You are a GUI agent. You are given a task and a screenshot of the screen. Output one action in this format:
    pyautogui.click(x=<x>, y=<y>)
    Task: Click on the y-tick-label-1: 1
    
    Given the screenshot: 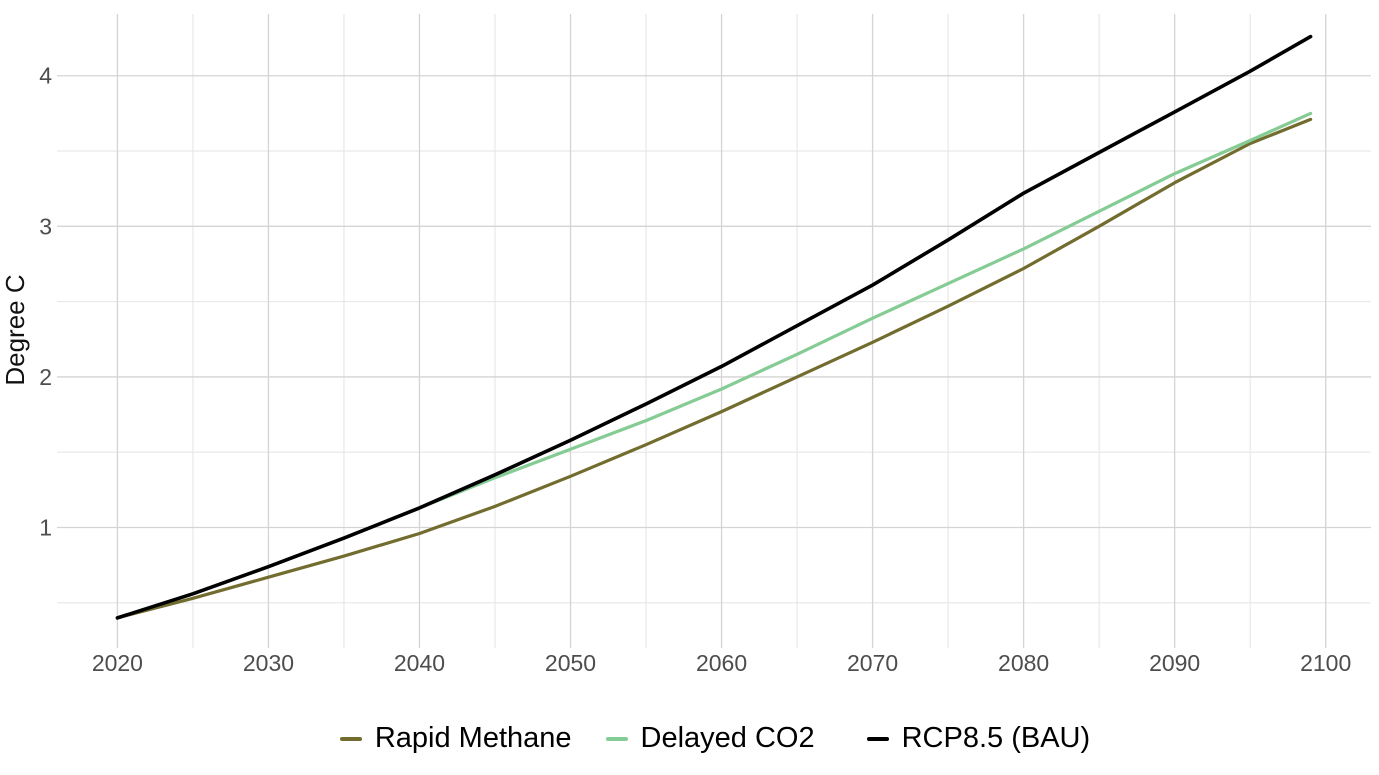 What is the action you would take?
    pyautogui.click(x=45, y=528)
    